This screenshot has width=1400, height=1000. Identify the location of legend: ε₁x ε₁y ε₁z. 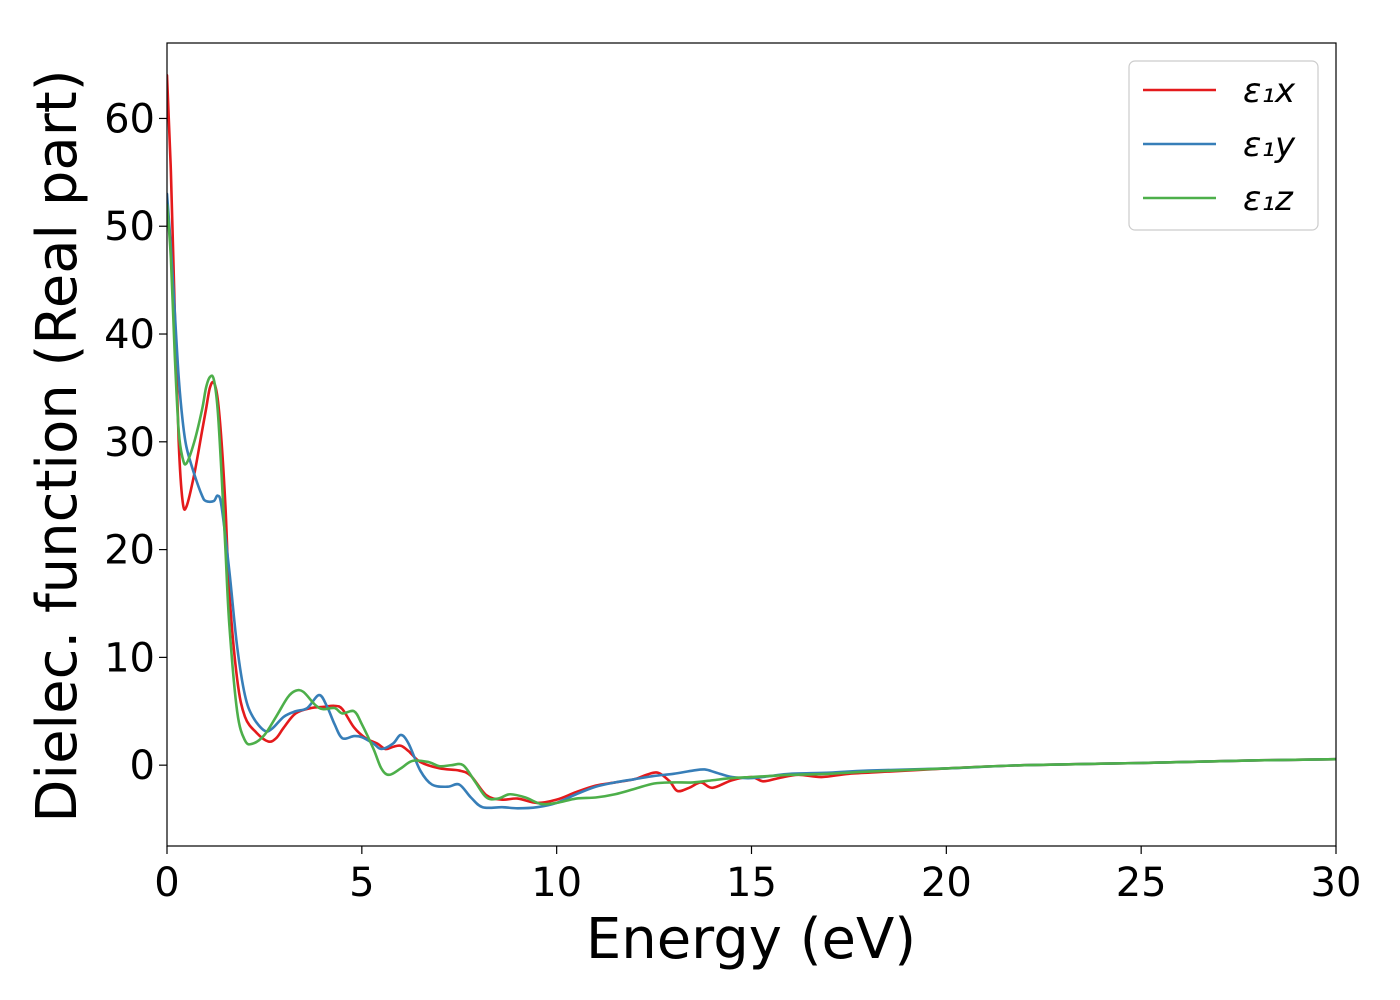
(1223, 145).